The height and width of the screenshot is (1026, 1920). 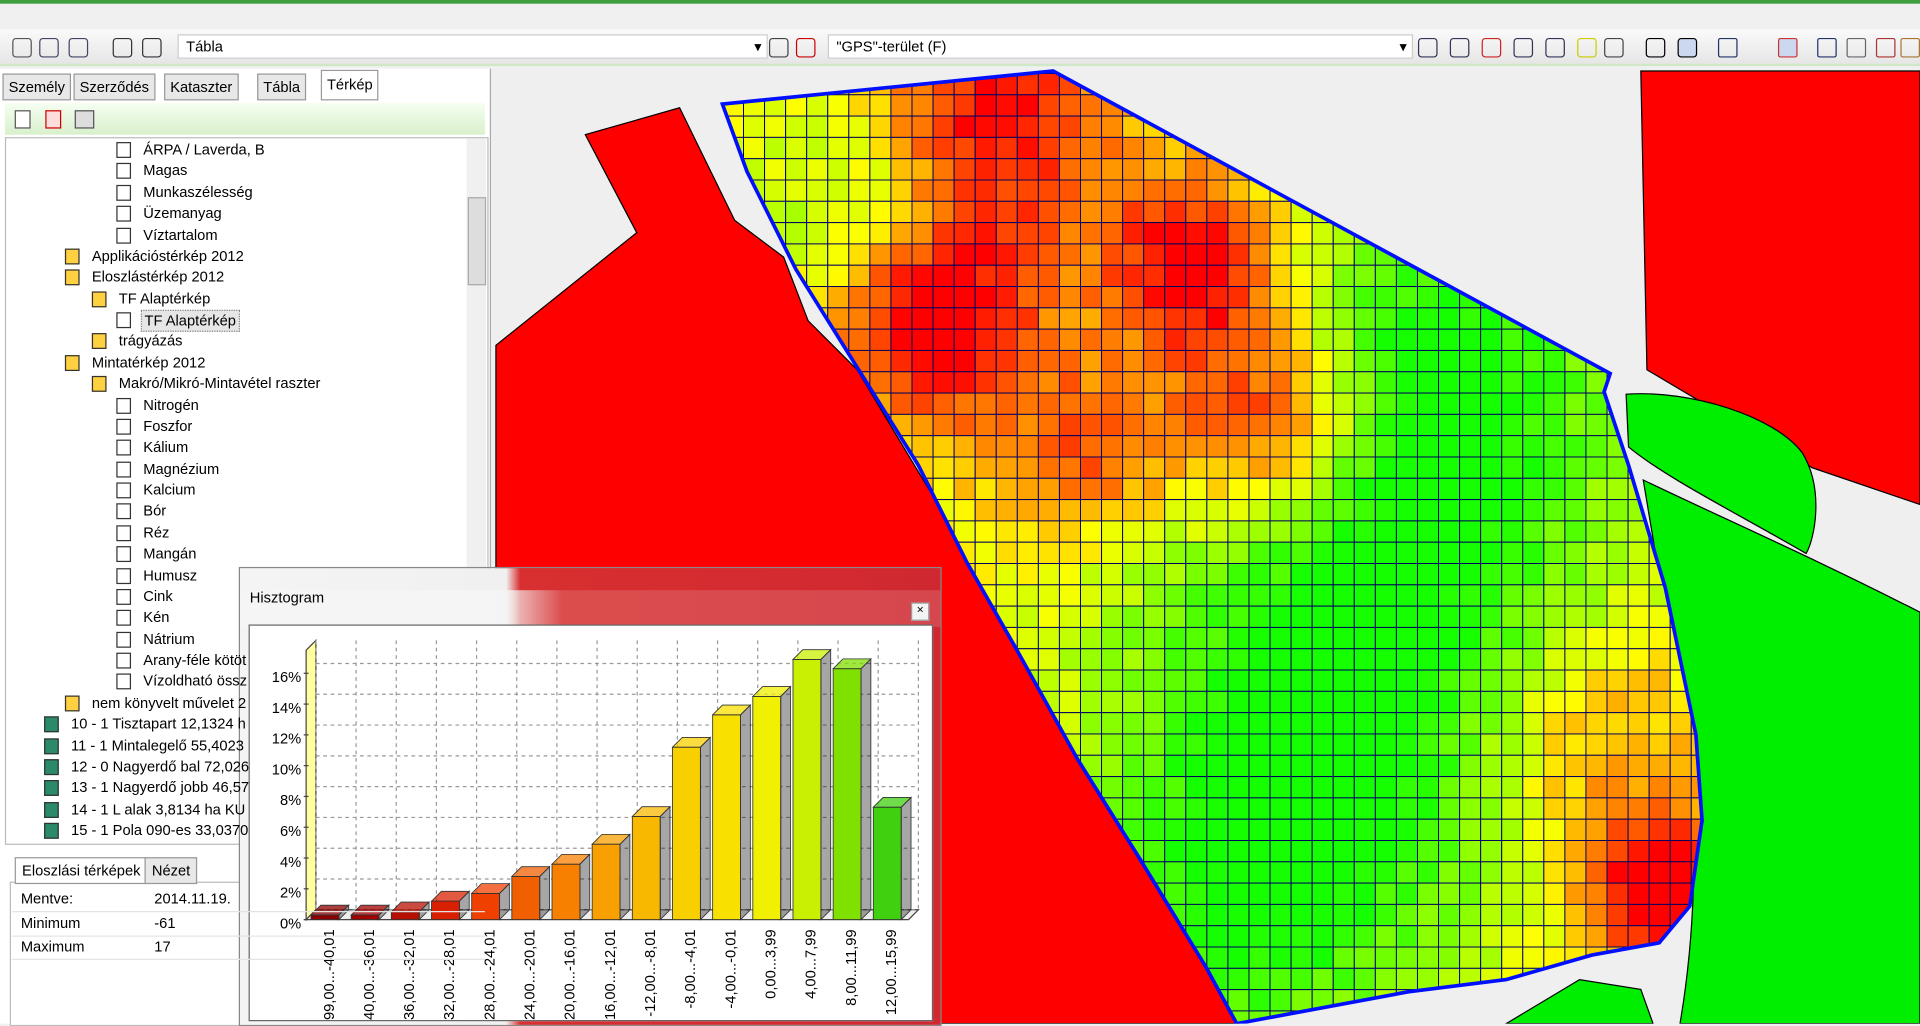 What do you see at coordinates (219, 383) in the screenshot?
I see `tree-item: Makró/Mikró-Mintavétel raszter` at bounding box center [219, 383].